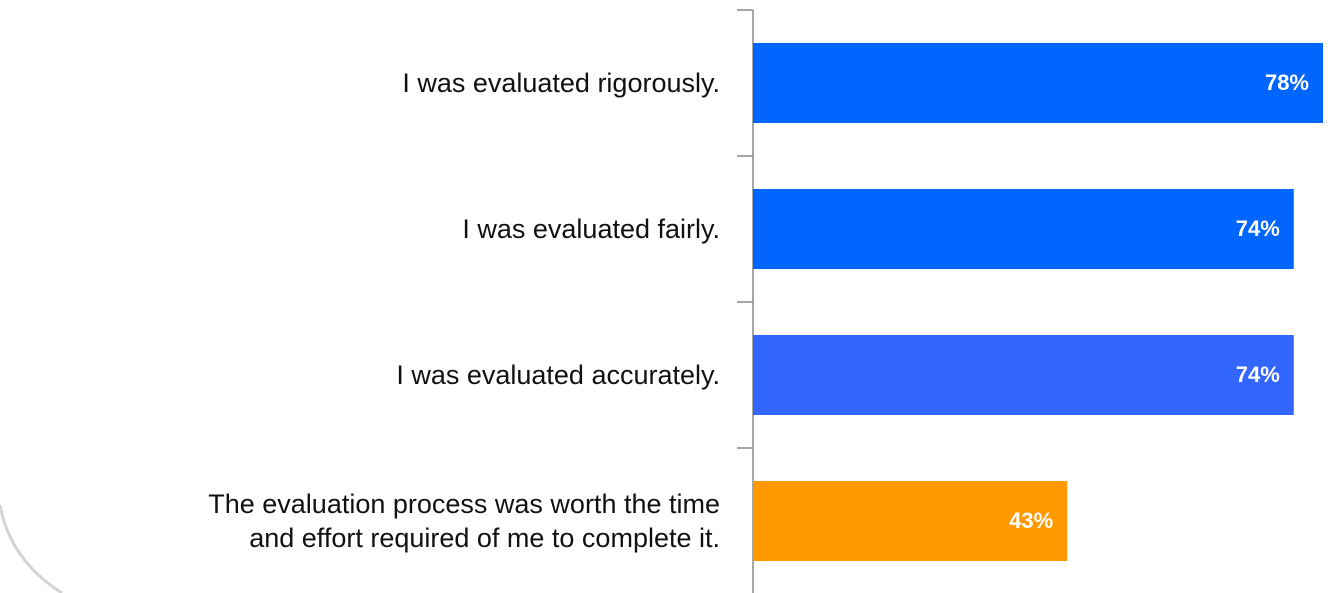  I want to click on category-label: I was evaluated fairly., so click(591, 229).